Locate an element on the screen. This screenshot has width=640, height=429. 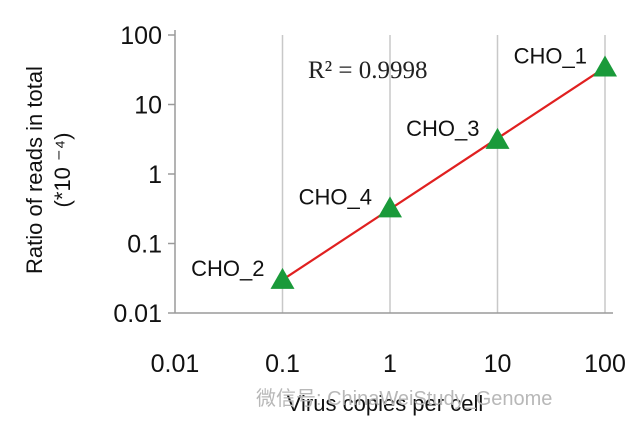
r-squared-annotation: R² = 0.9998 is located at coordinates (368, 70).